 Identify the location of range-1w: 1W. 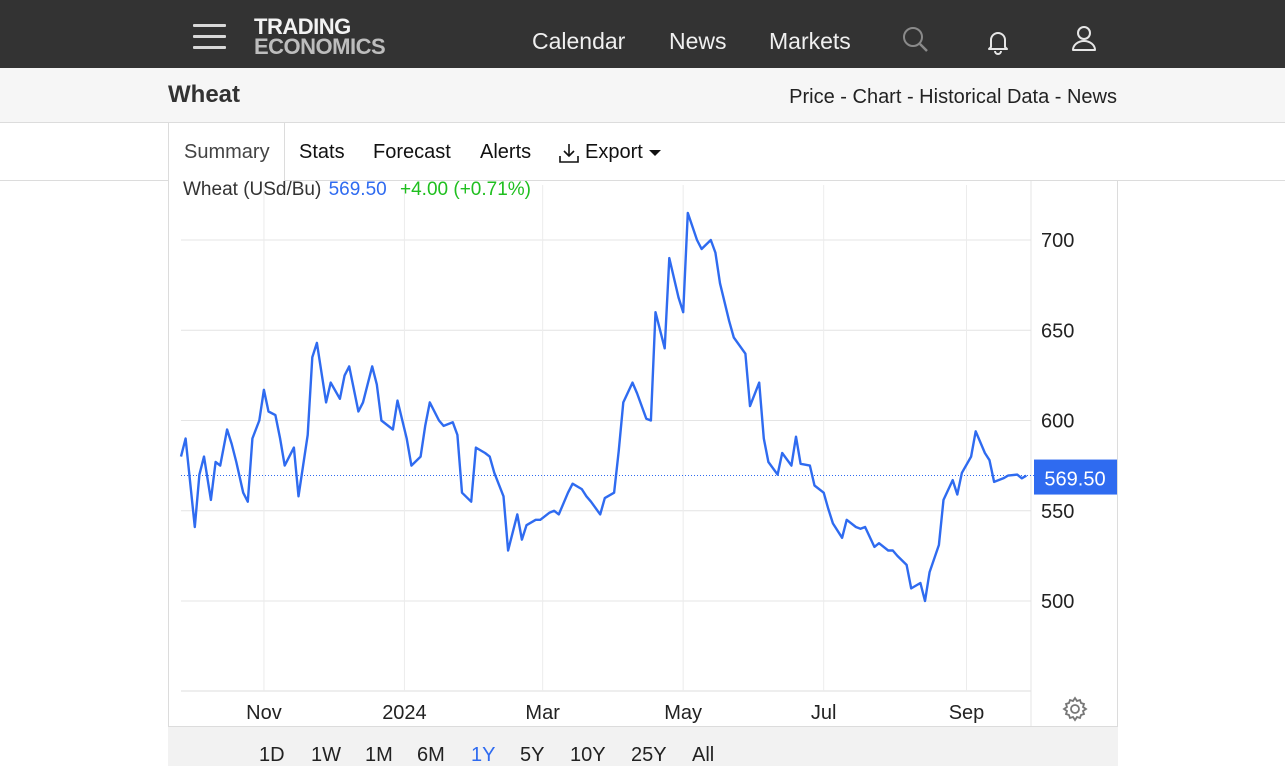
(326, 755).